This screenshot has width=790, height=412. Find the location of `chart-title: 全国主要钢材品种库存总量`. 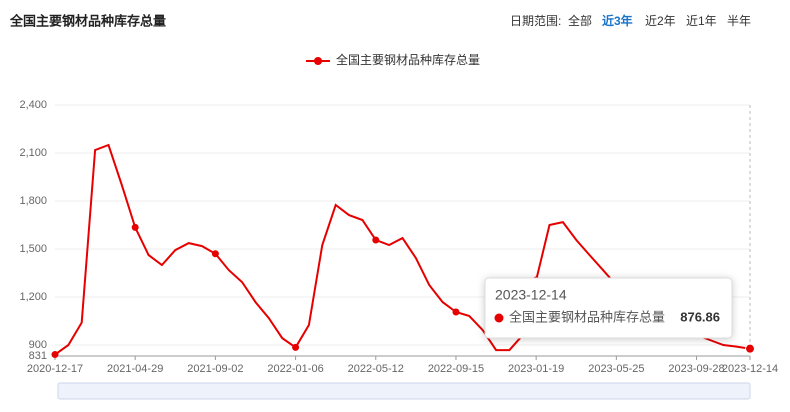

chart-title: 全国主要钢材品种库存总量 is located at coordinates (87, 20).